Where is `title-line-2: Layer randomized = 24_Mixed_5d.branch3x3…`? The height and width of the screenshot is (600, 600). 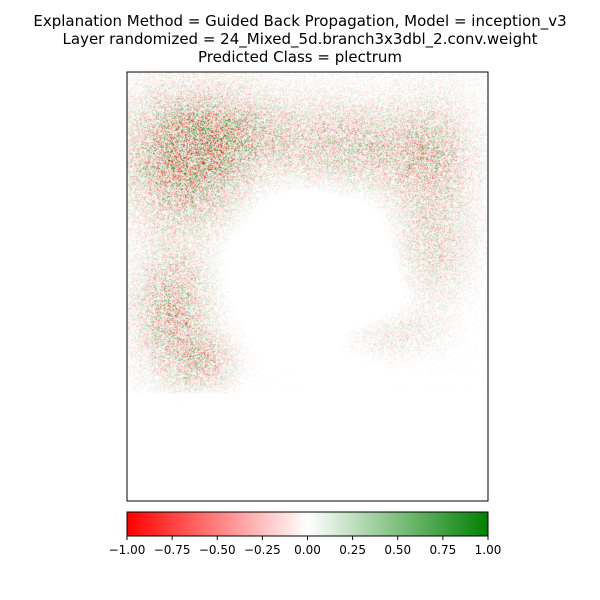 title-line-2: Layer randomized = 24_Mixed_5d.branch3x3… is located at coordinates (300, 39).